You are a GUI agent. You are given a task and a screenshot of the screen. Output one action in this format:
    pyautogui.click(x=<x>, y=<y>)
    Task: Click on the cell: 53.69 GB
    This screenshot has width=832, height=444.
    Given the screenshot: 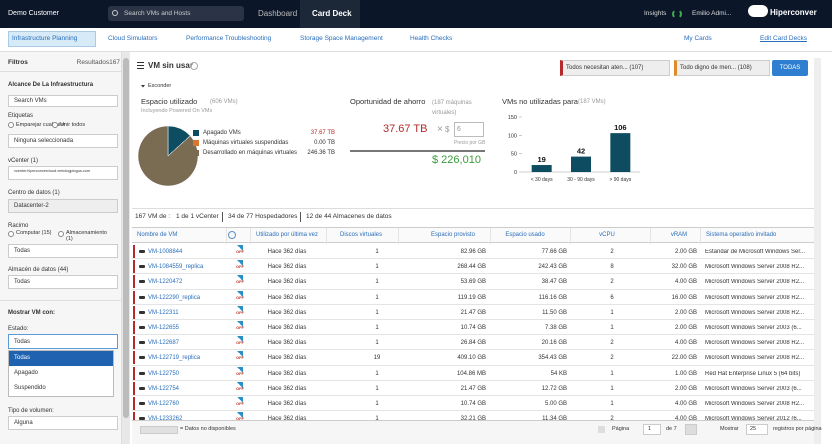 What is the action you would take?
    pyautogui.click(x=451, y=282)
    